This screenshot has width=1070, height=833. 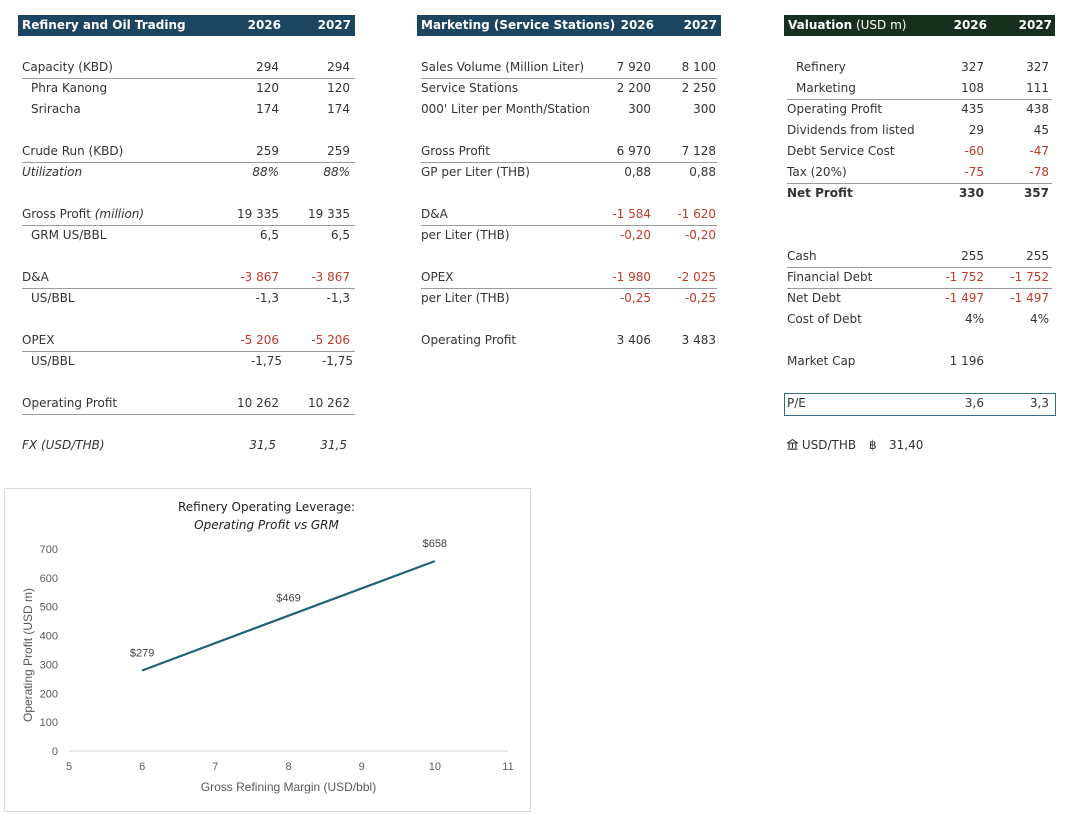 What do you see at coordinates (568, 88) in the screenshot?
I see `table-row: Service Stations 2 200 2 250` at bounding box center [568, 88].